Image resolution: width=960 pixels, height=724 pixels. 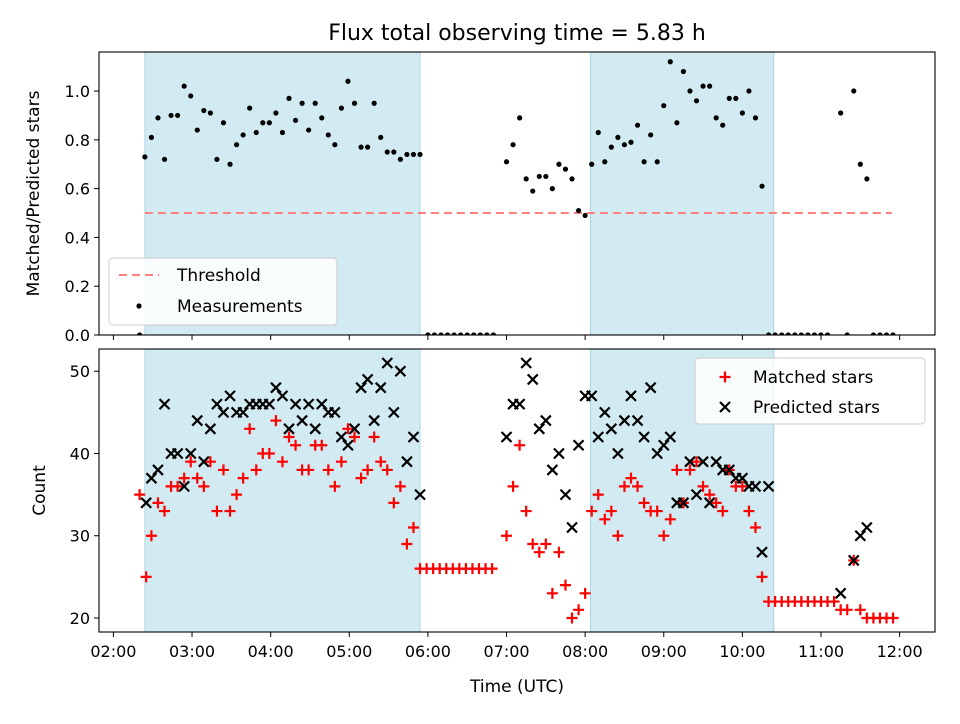 What do you see at coordinates (34, 193) in the screenshot?
I see `top-y-axis-label: Matched/Predicted stars` at bounding box center [34, 193].